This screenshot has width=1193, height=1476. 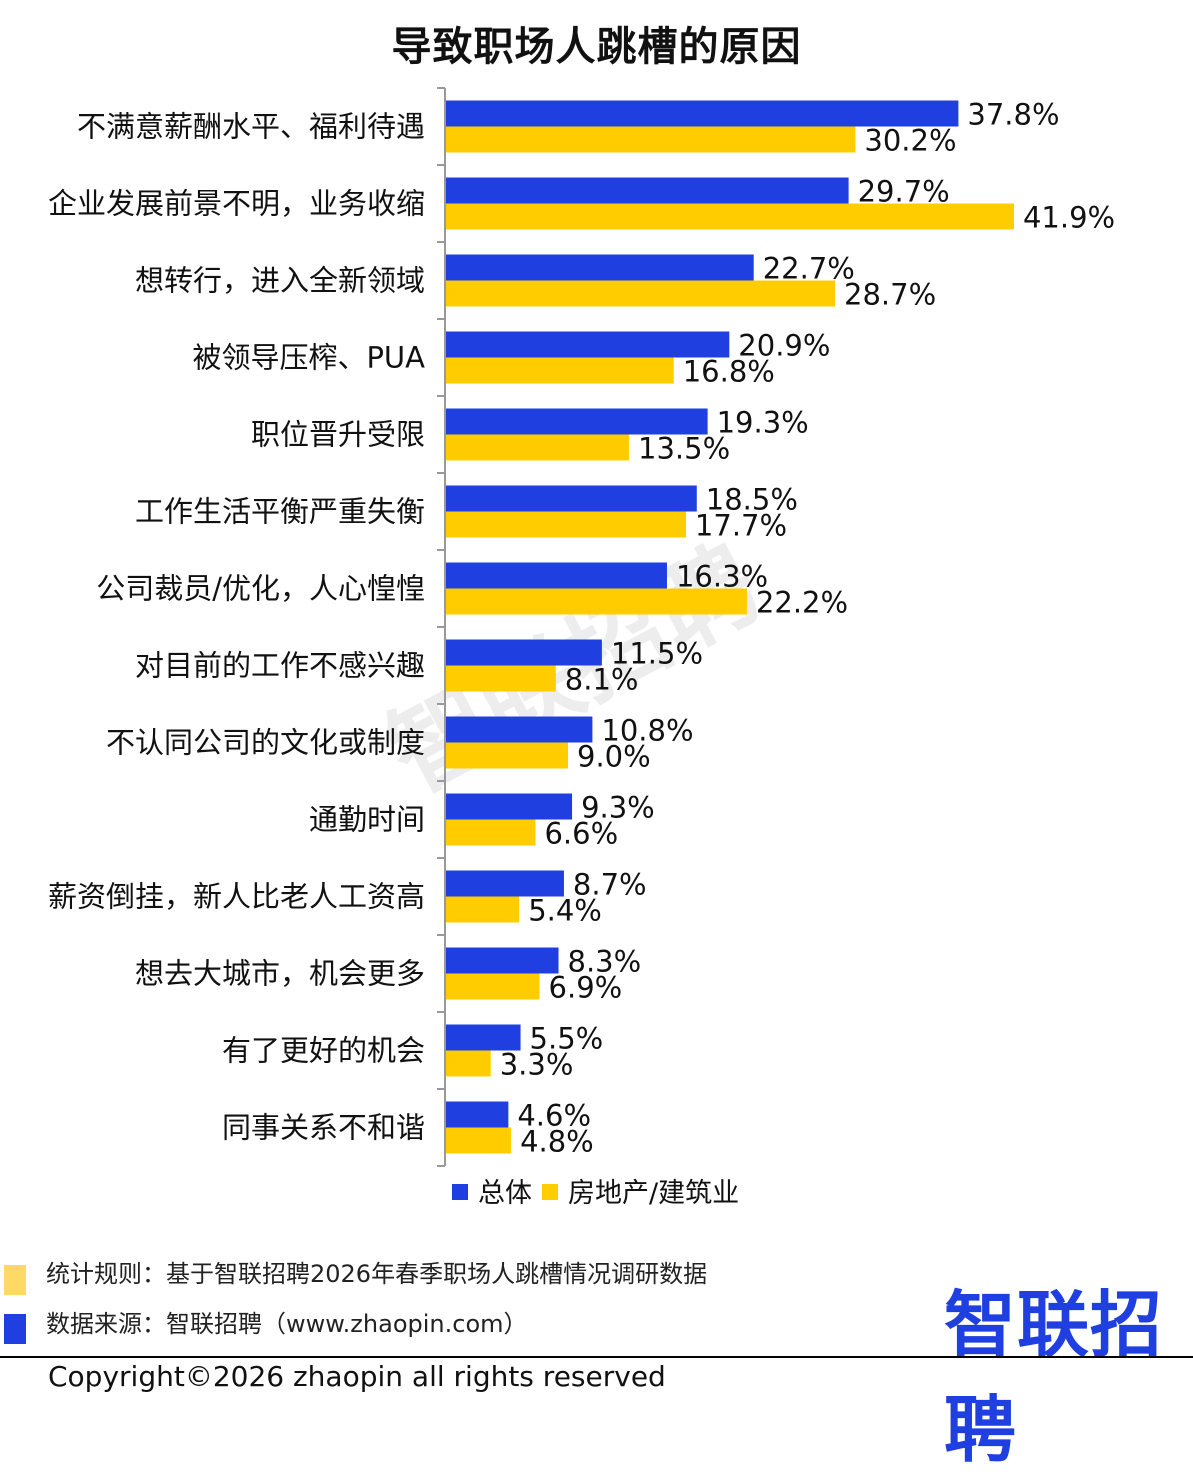 What do you see at coordinates (763, 423) in the screenshot?
I see `value-label-overall: 19.3%` at bounding box center [763, 423].